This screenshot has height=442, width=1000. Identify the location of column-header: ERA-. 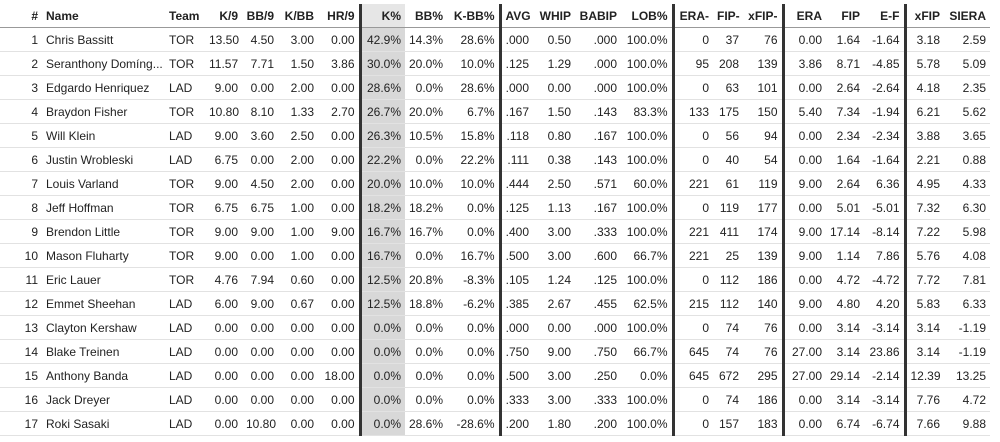
(693, 16).